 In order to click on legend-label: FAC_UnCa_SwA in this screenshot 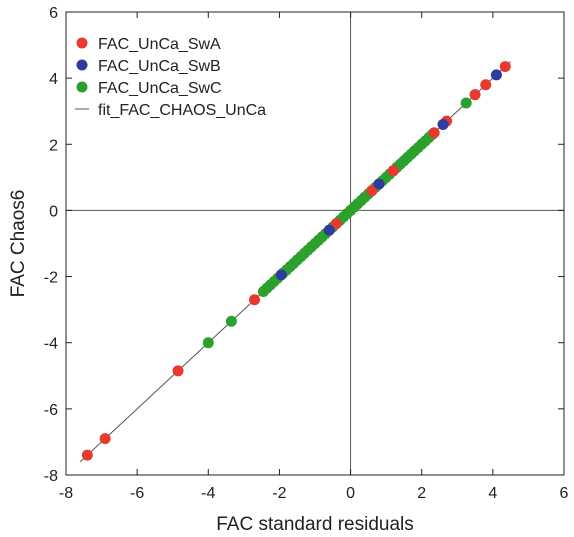, I will do `click(159, 44)`.